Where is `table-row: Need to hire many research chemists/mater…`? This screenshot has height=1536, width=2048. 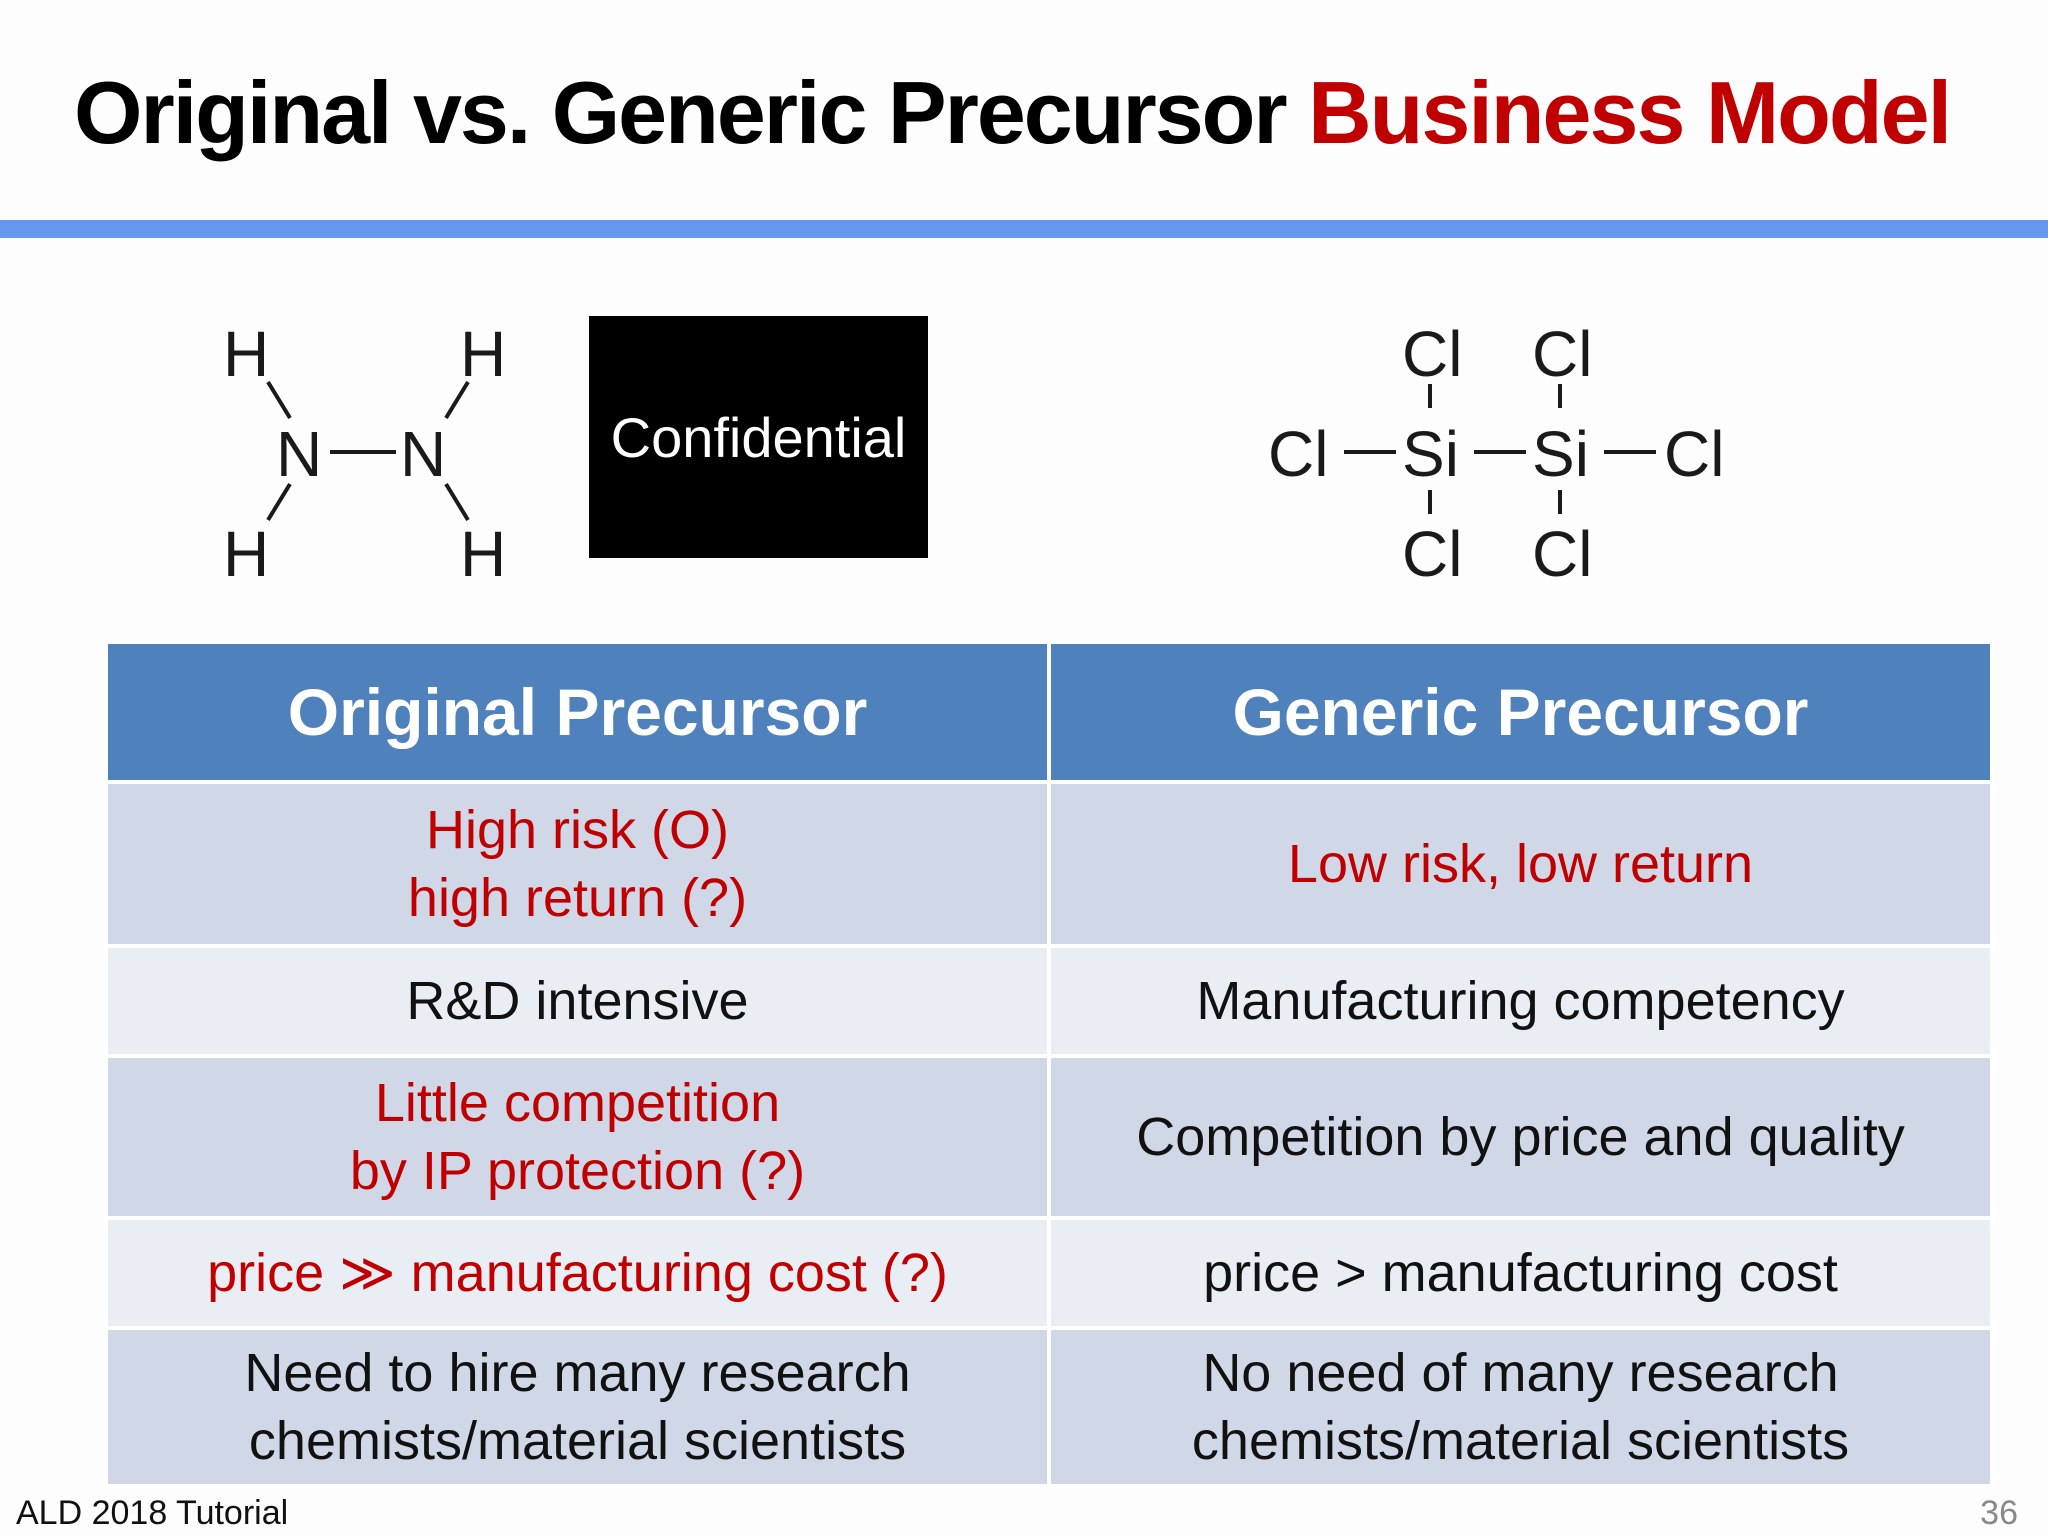 table-row: Need to hire many research chemists/mater… is located at coordinates (1049, 1407).